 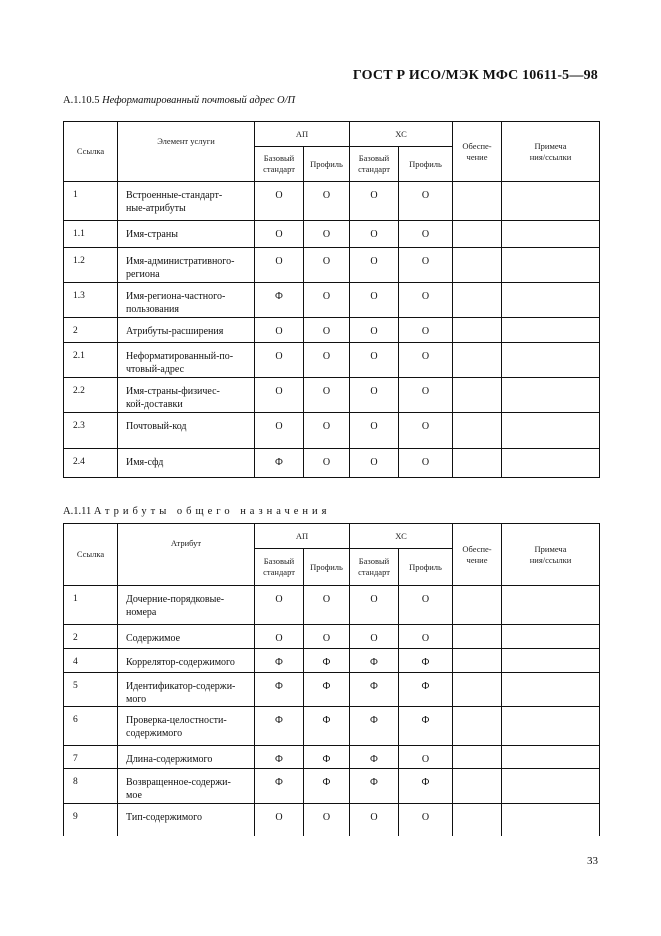 What do you see at coordinates (186, 300) in the screenshot?
I see `row-name: Имя-региона-частного- пользования` at bounding box center [186, 300].